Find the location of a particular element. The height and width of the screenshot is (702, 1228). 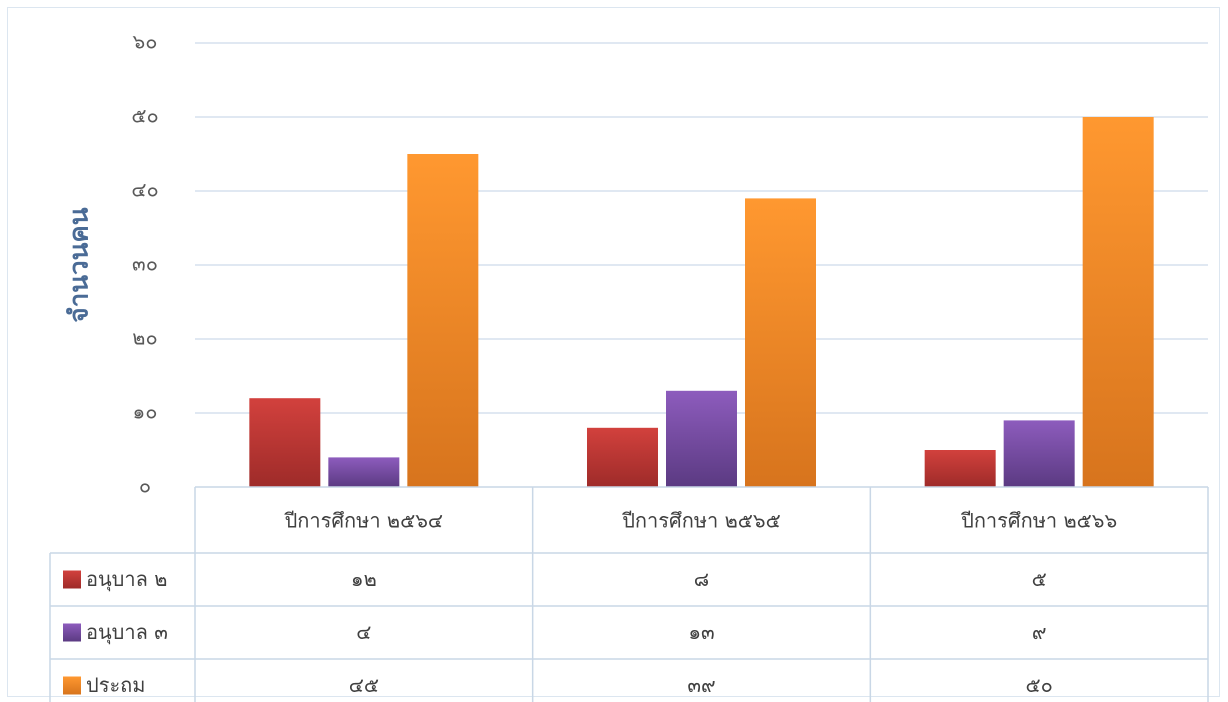

y-tick-label: ๑๐ is located at coordinates (145, 412).